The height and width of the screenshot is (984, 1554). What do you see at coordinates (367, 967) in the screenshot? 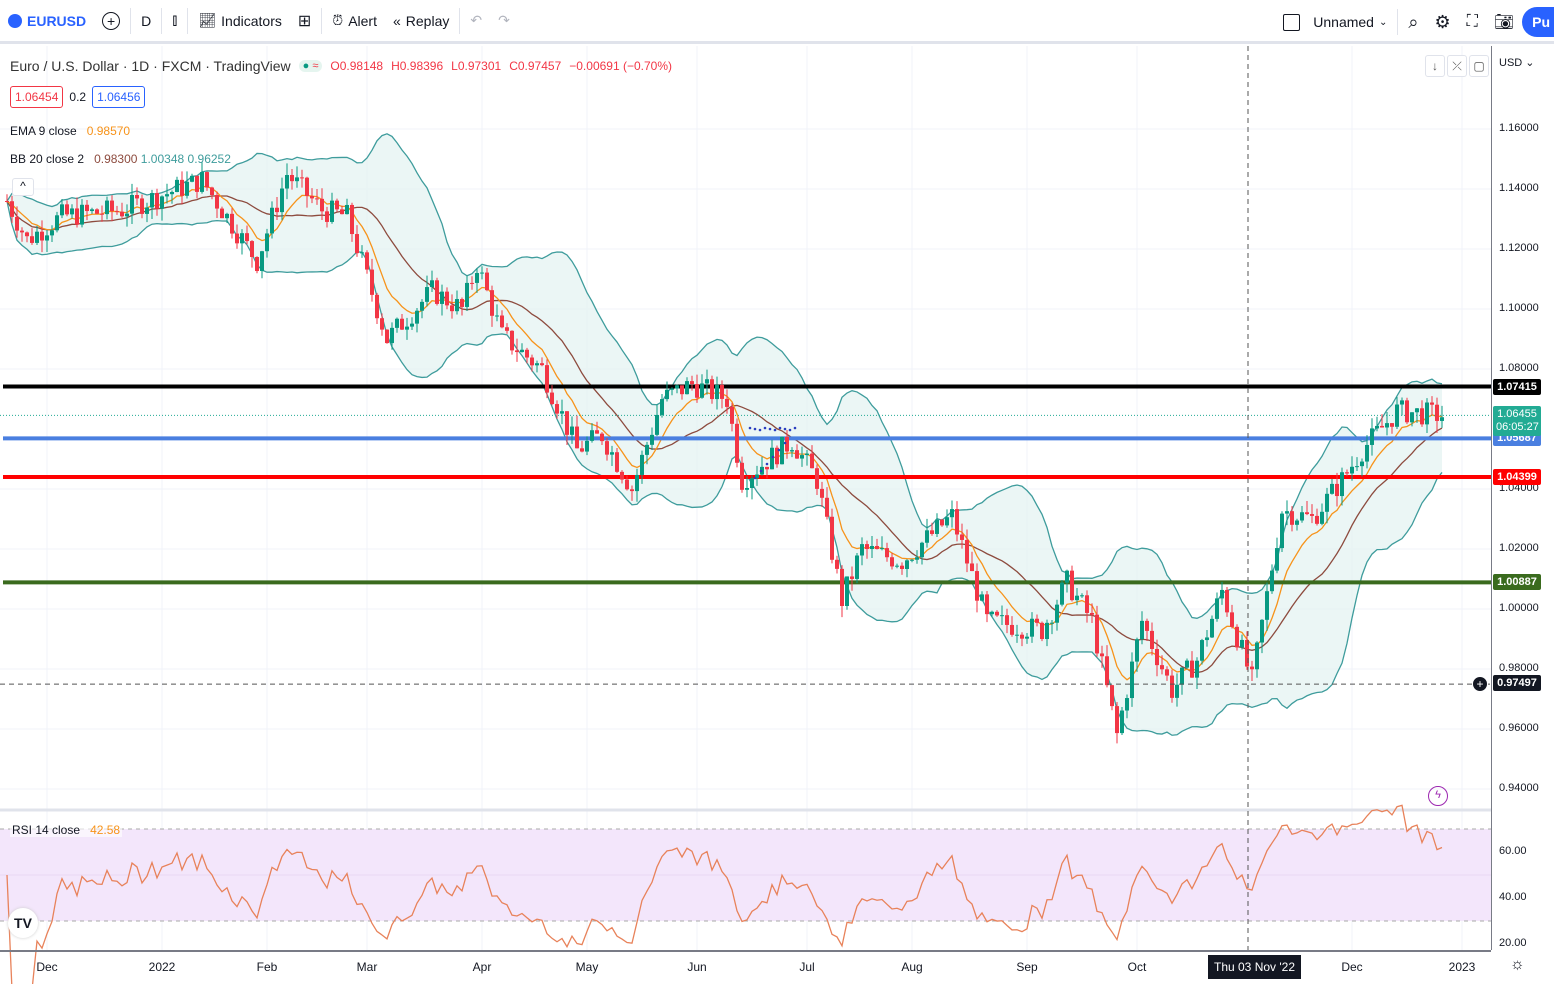
I see `time-tick-label: Mar` at bounding box center [367, 967].